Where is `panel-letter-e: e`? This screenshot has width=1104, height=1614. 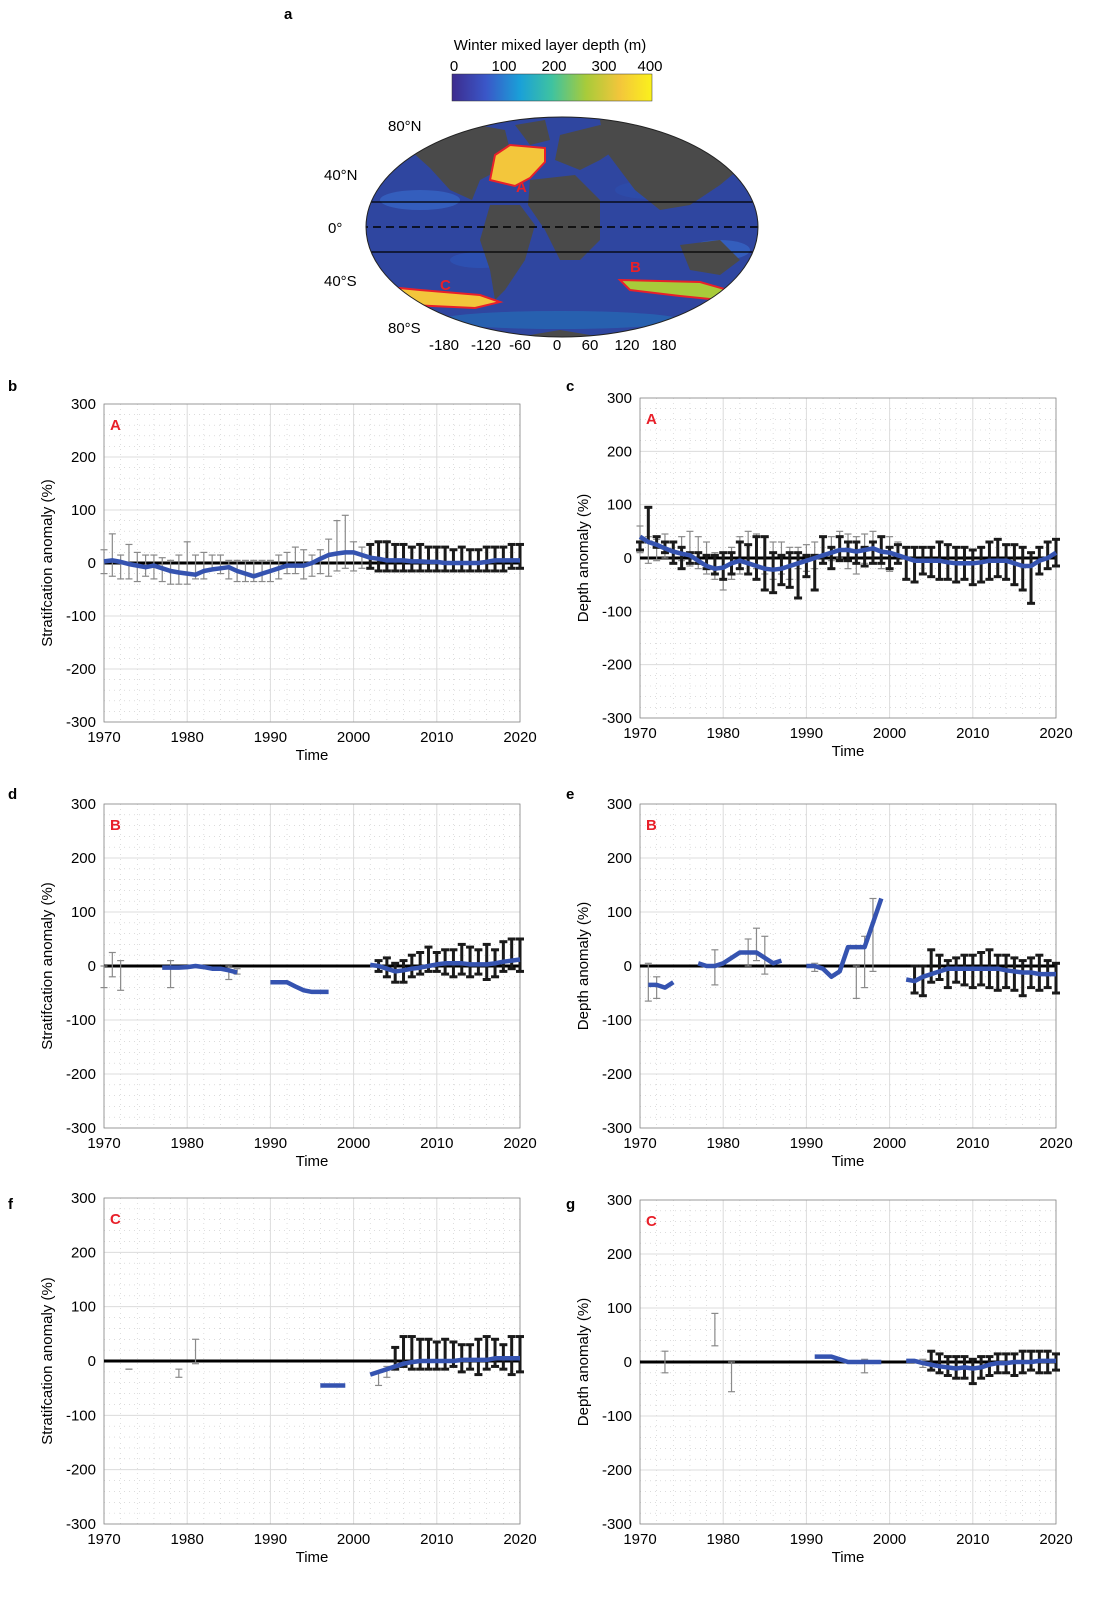 panel-letter-e: e is located at coordinates (570, 794).